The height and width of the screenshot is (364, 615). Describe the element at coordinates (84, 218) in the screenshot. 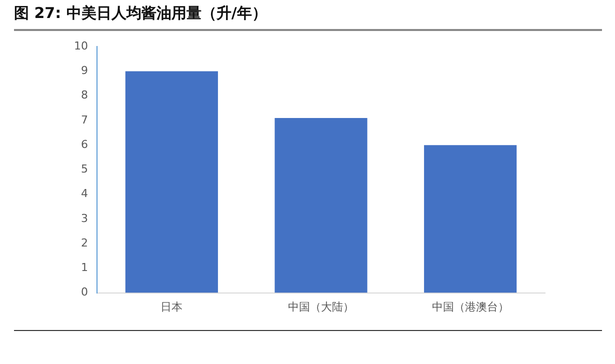

I see `y-tick-label: 3` at that location.